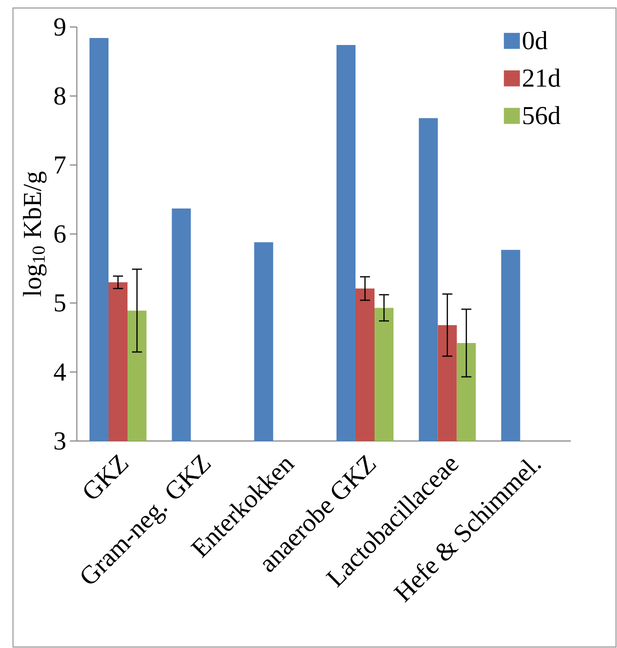 This screenshot has width=617, height=648. Describe the element at coordinates (535, 40) in the screenshot. I see `legend-label: 0d` at that location.